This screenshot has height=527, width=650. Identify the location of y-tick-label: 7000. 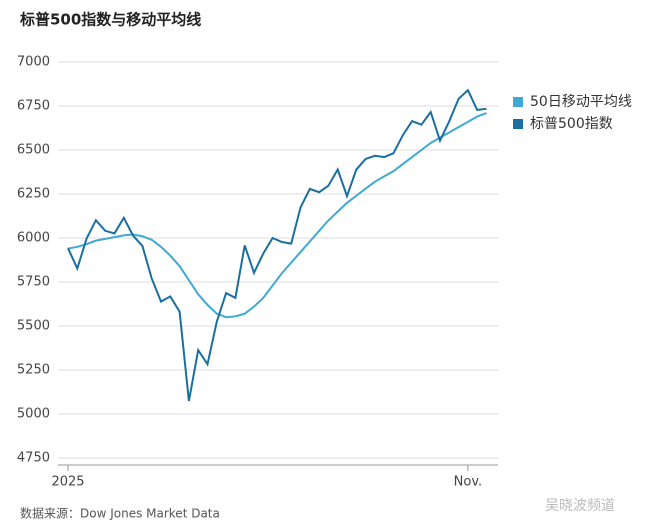
(33, 62).